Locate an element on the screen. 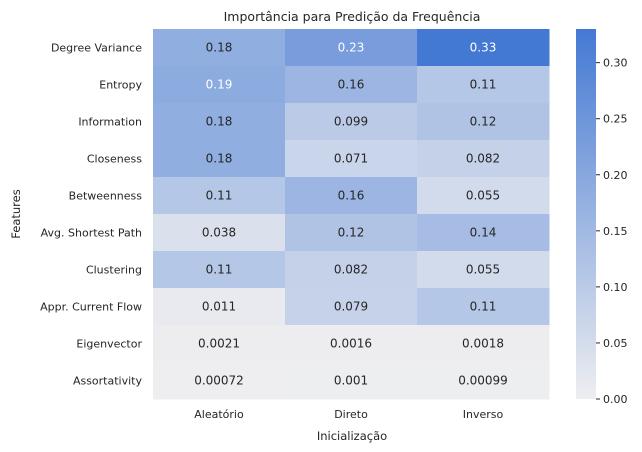 The width and height of the screenshot is (642, 452). row-label: Avg. Shortest Path is located at coordinates (91, 233).